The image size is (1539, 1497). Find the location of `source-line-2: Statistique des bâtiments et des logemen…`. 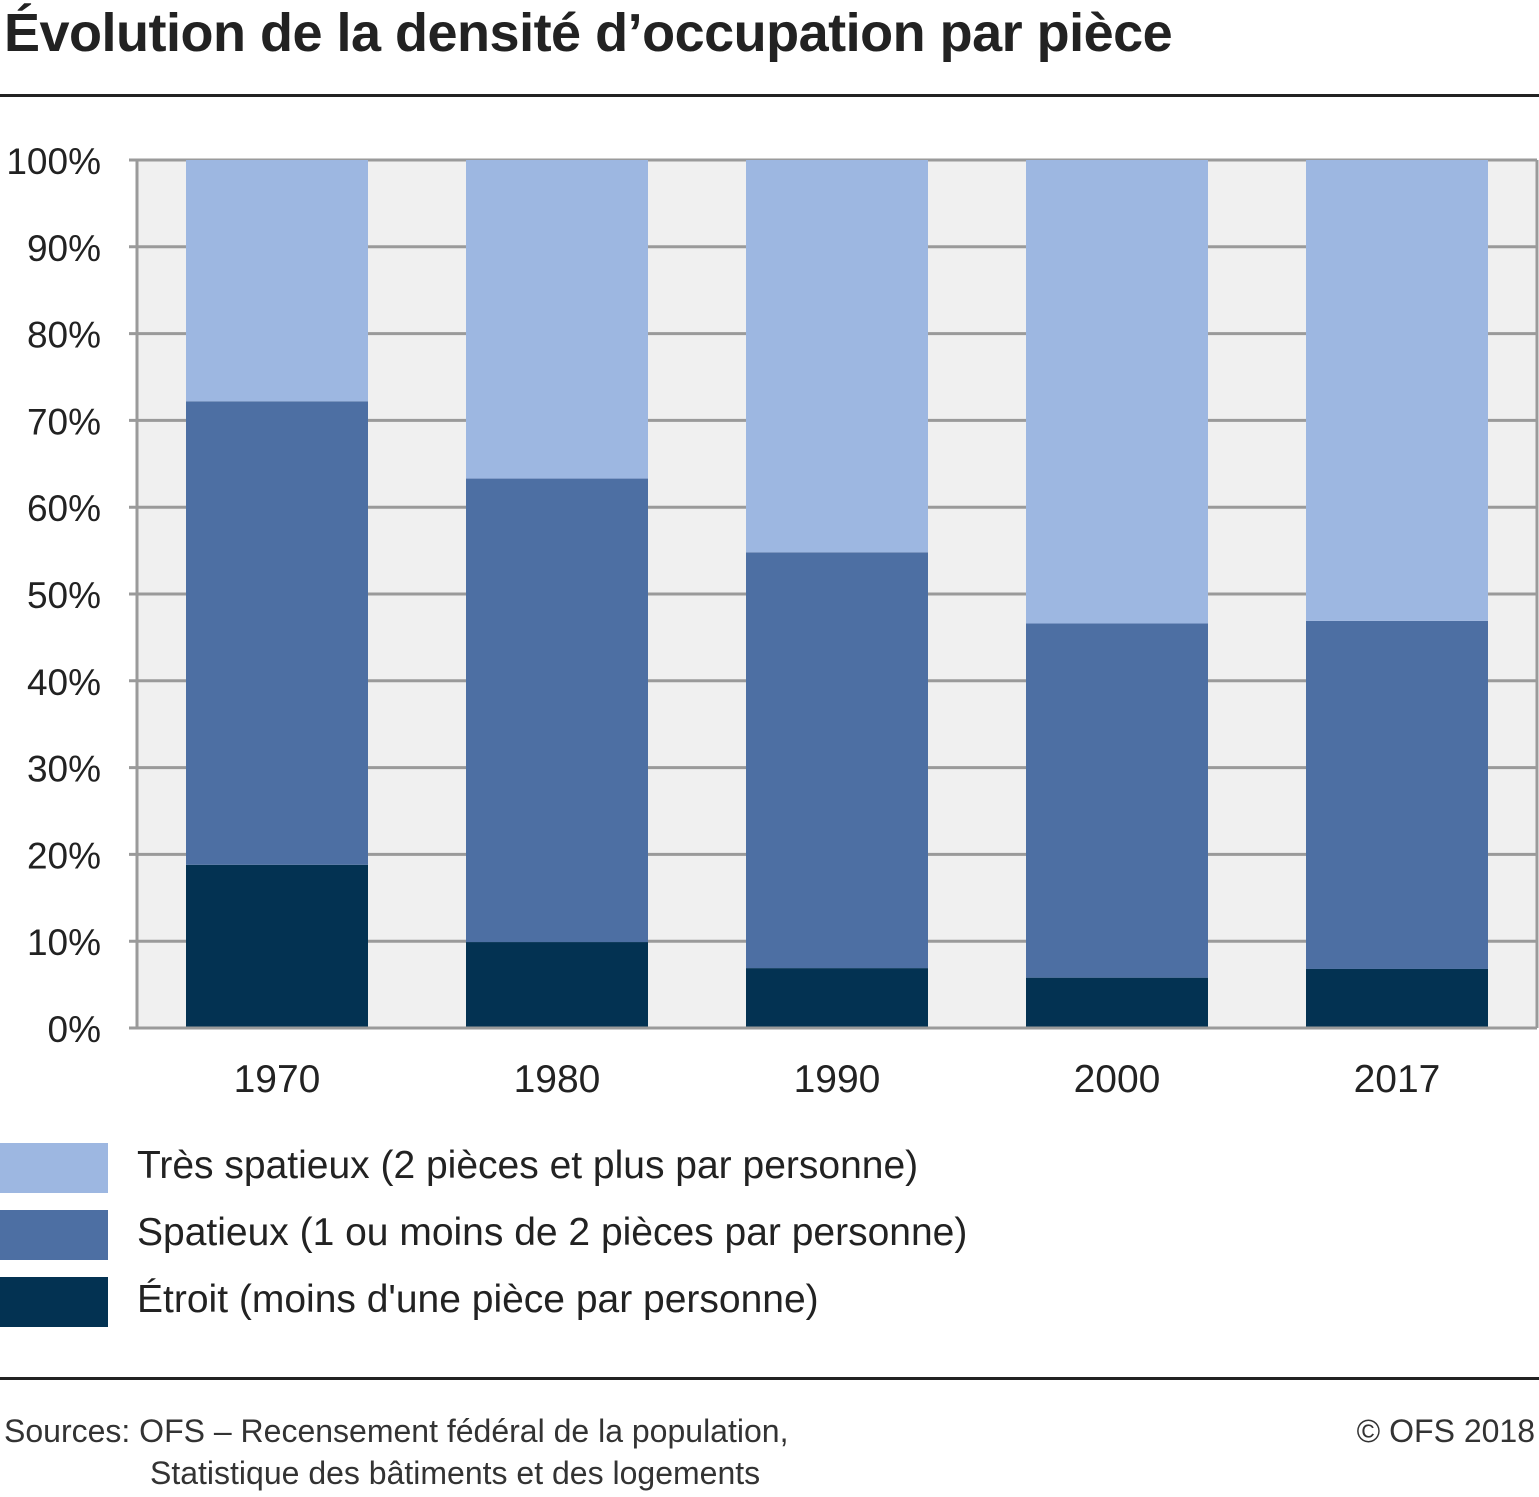

source-line-2: Statistique des bâtiments et des logemen… is located at coordinates (455, 1473).